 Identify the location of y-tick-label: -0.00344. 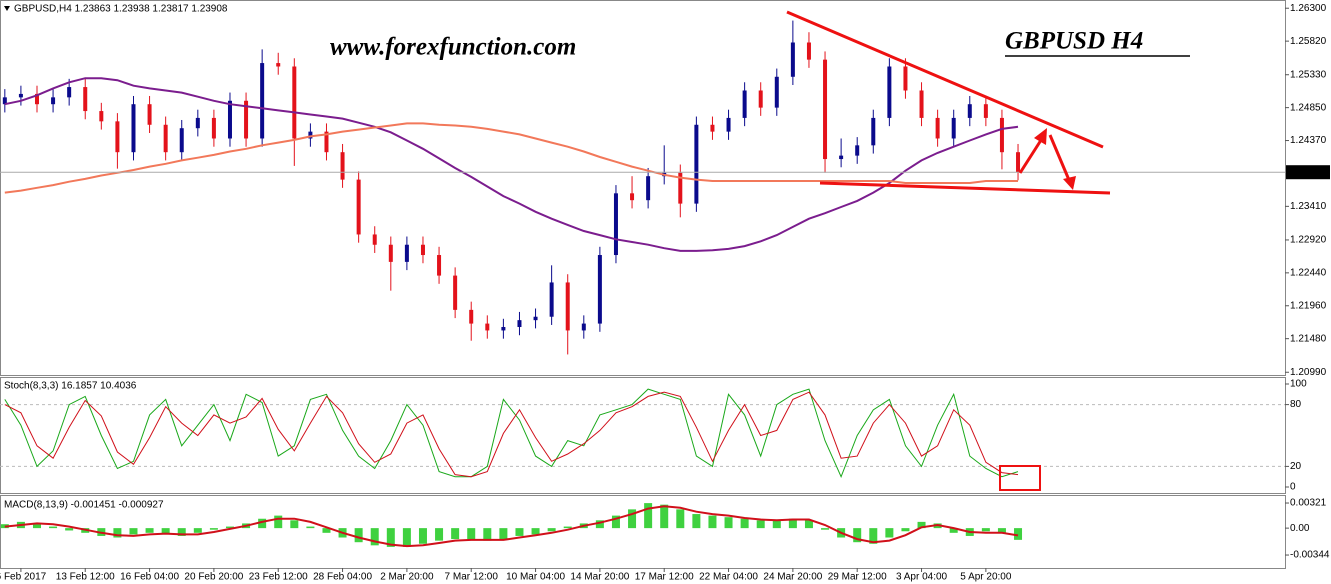
(1310, 555).